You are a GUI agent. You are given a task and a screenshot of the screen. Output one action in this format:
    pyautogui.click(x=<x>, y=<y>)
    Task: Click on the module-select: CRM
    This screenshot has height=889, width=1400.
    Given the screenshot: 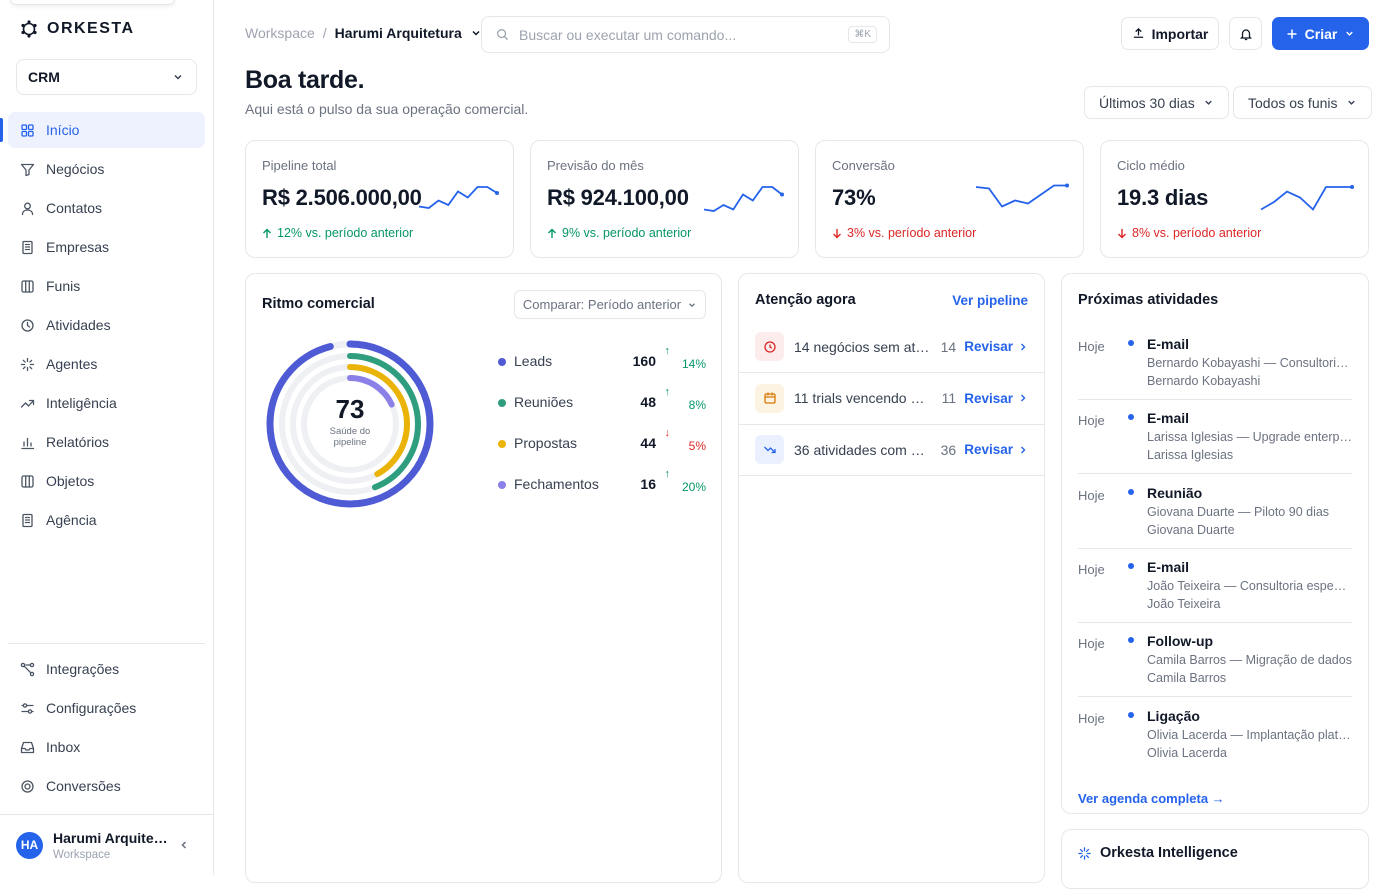 What is the action you would take?
    pyautogui.click(x=106, y=77)
    